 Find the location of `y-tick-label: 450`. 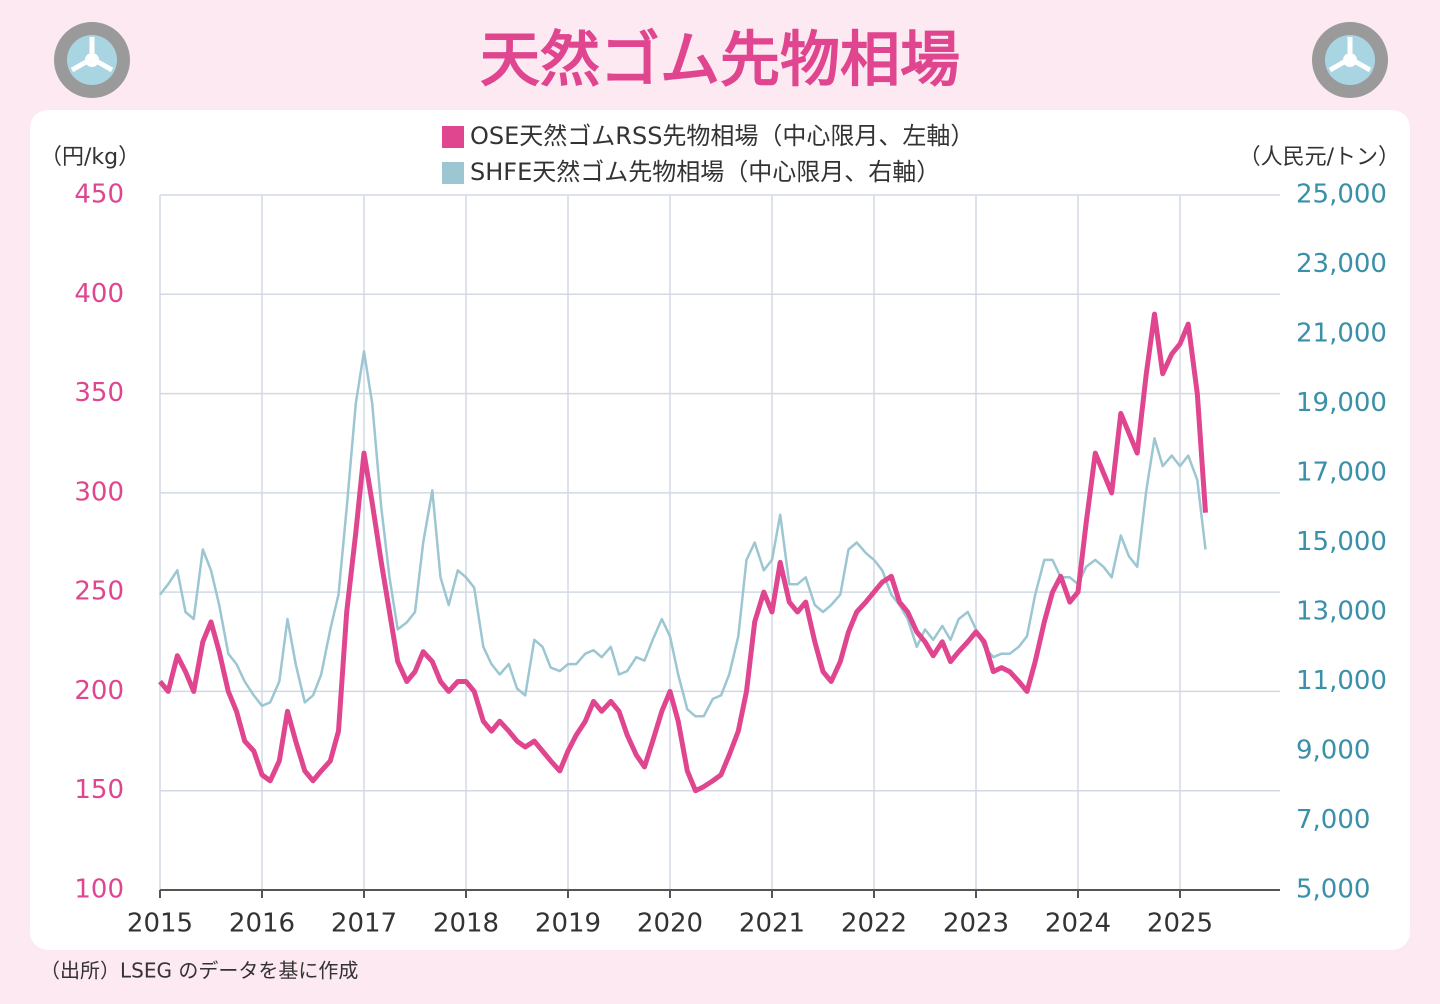

y-tick-label: 450 is located at coordinates (99, 195).